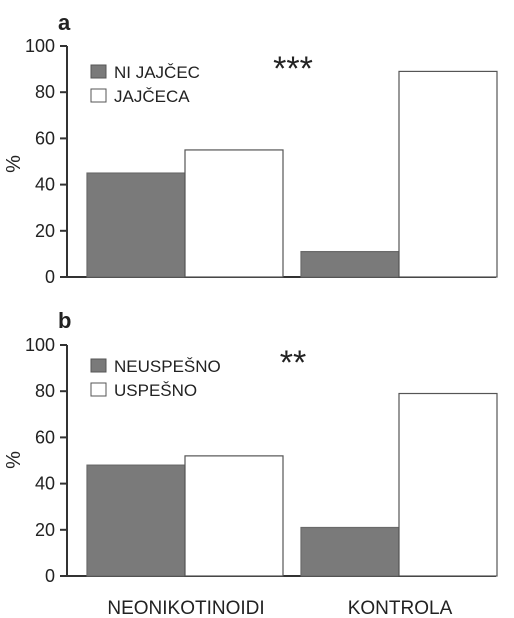  I want to click on panel-label-a: a, so click(64, 22).